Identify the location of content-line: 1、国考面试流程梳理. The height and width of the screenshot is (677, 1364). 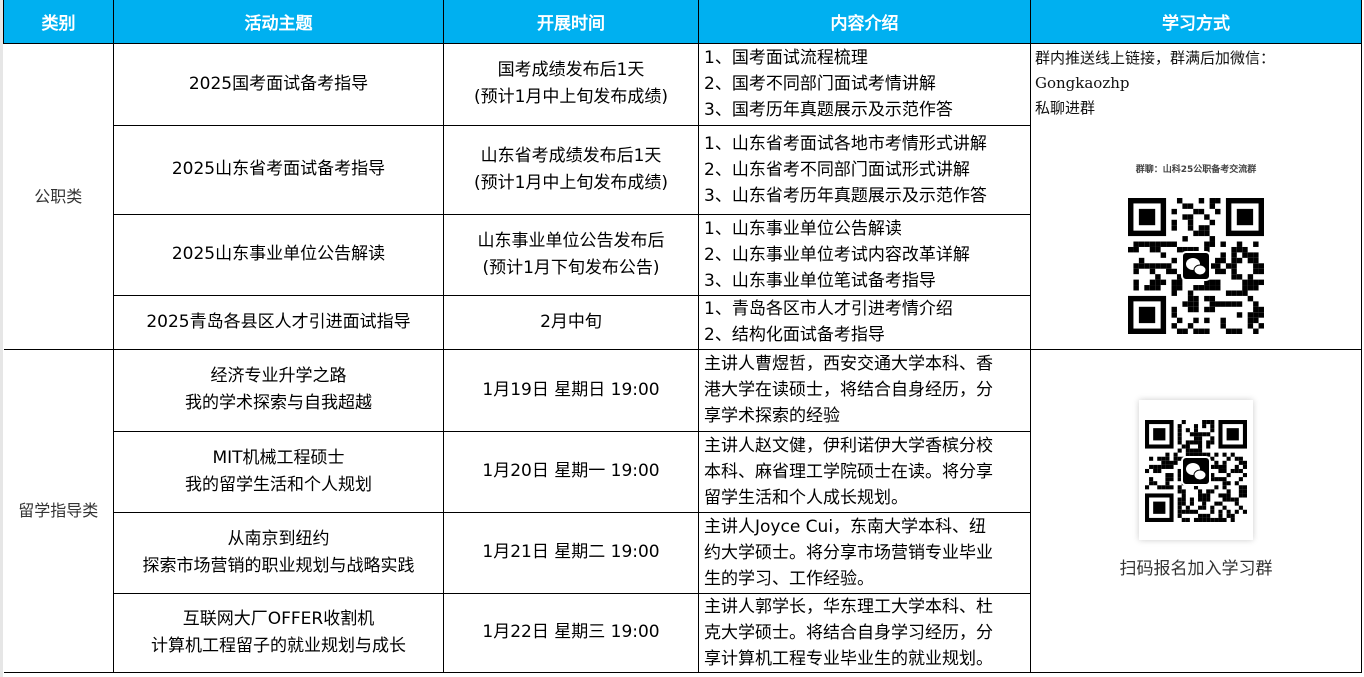
(786, 58).